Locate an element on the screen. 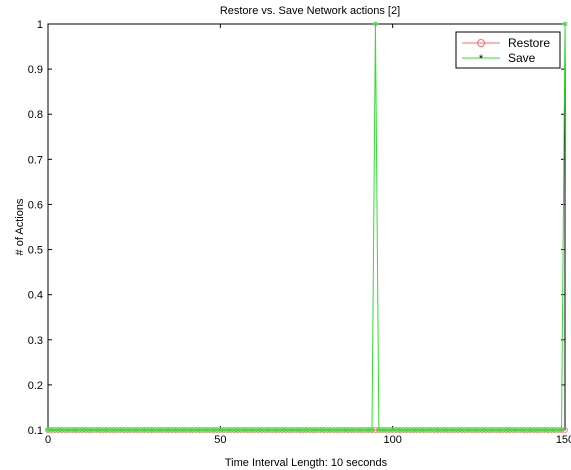 Image resolution: width=571 pixels, height=470 pixels. y-tick-label: 1 is located at coordinates (40, 25).